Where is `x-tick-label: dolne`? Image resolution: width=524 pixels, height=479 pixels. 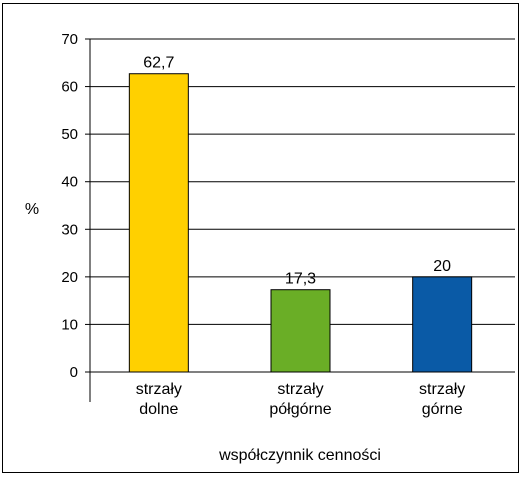
x-tick-label: dolne is located at coordinates (158, 409).